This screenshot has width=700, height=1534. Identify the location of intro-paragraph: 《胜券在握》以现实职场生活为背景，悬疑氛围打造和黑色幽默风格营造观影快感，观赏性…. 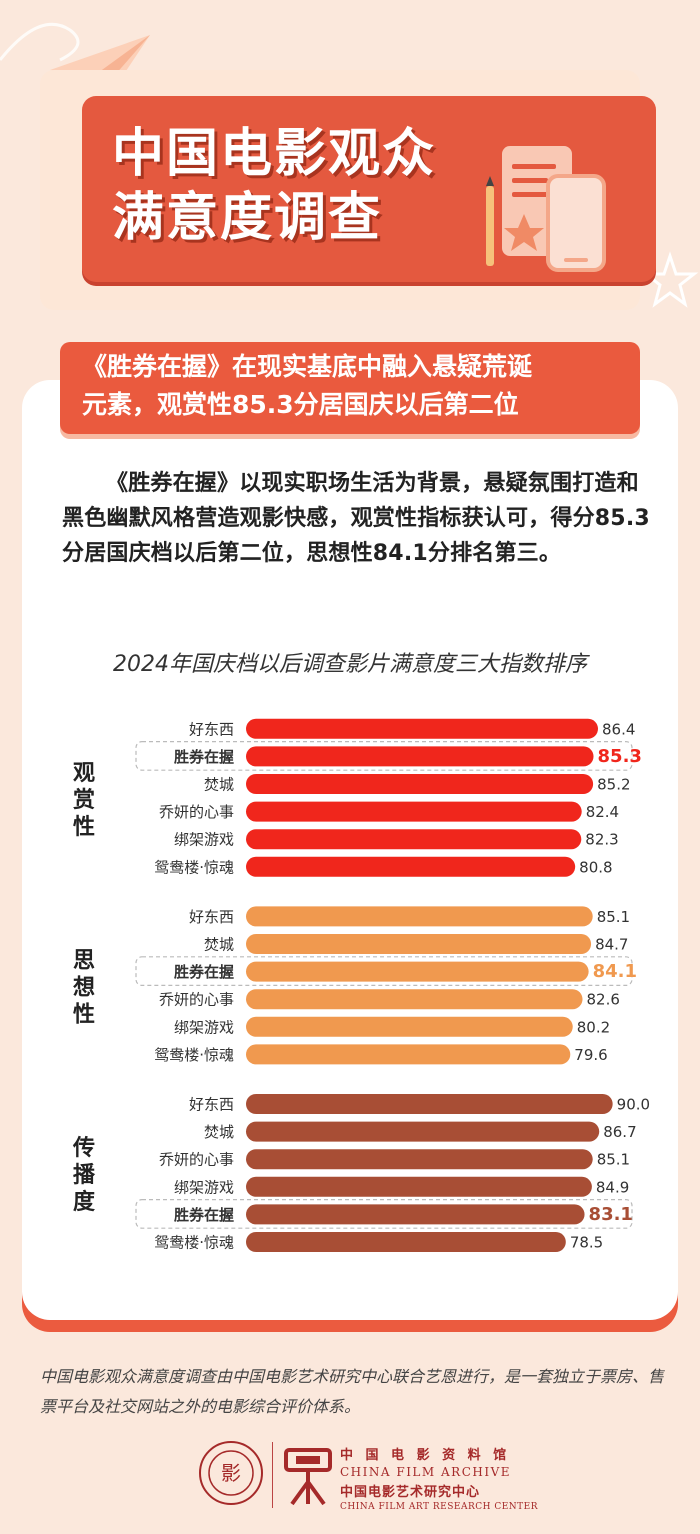
(356, 518).